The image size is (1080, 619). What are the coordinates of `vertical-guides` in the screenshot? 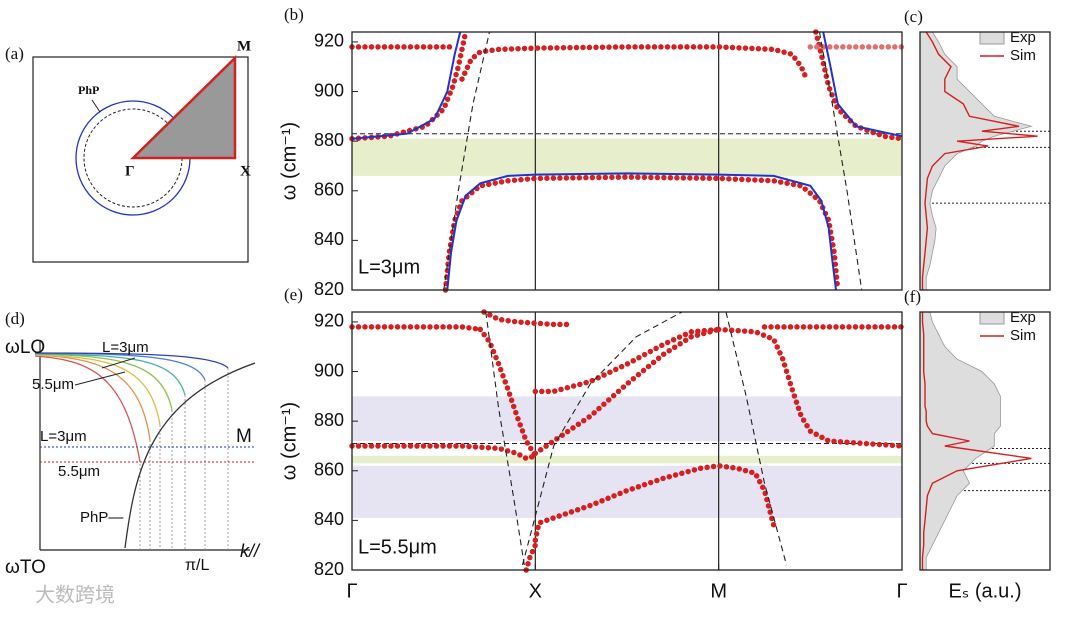 It's located at (184, 459).